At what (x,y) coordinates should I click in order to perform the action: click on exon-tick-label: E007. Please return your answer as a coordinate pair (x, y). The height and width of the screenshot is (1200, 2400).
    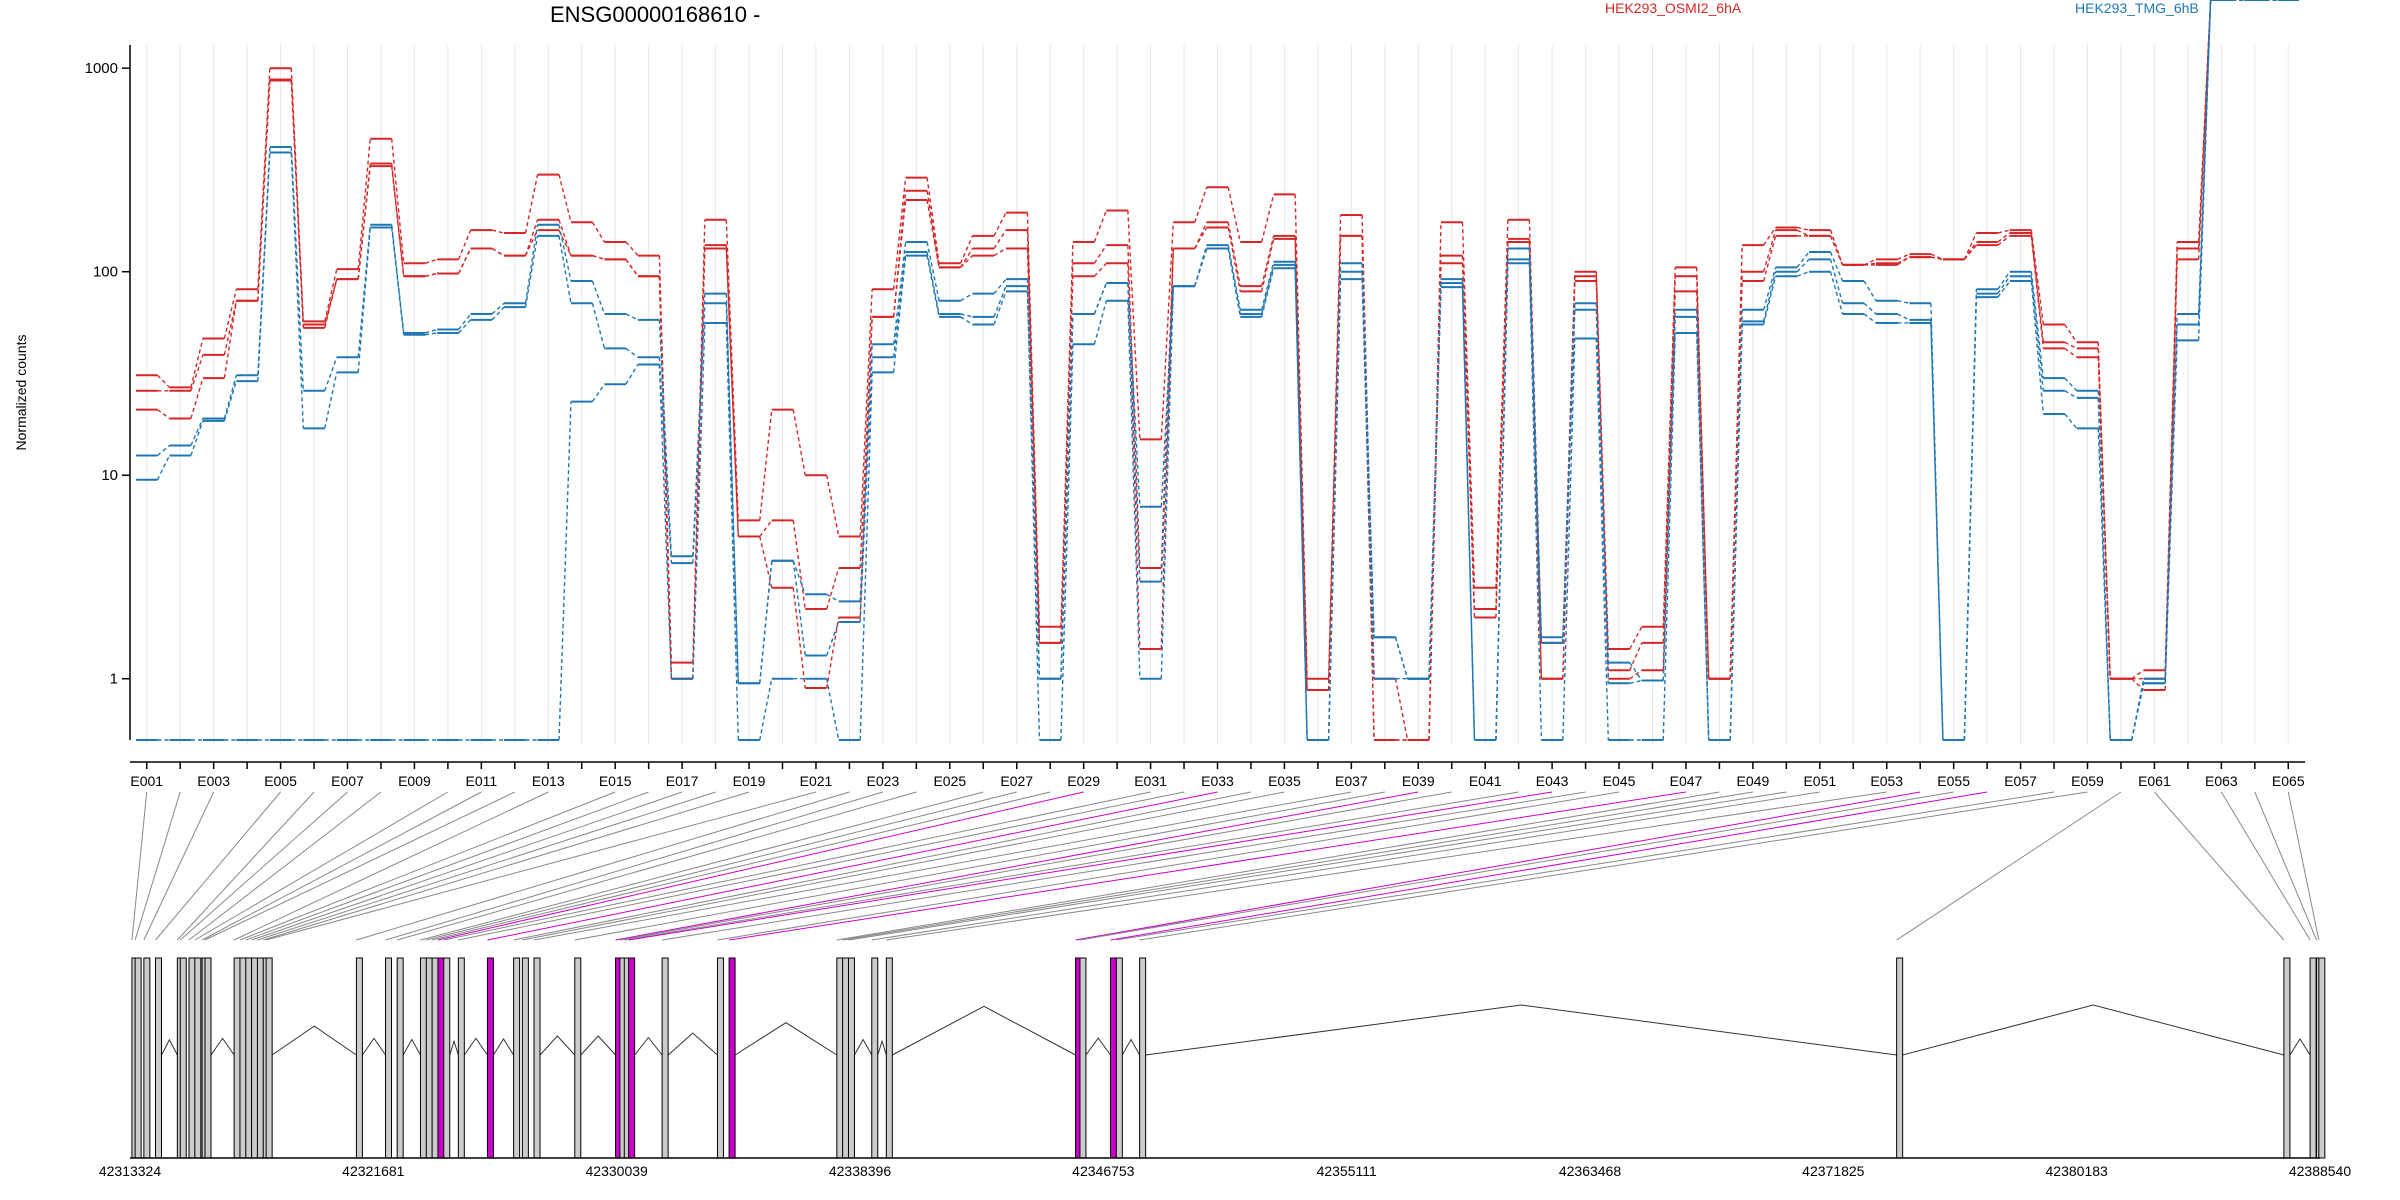
    Looking at the image, I should click on (347, 781).